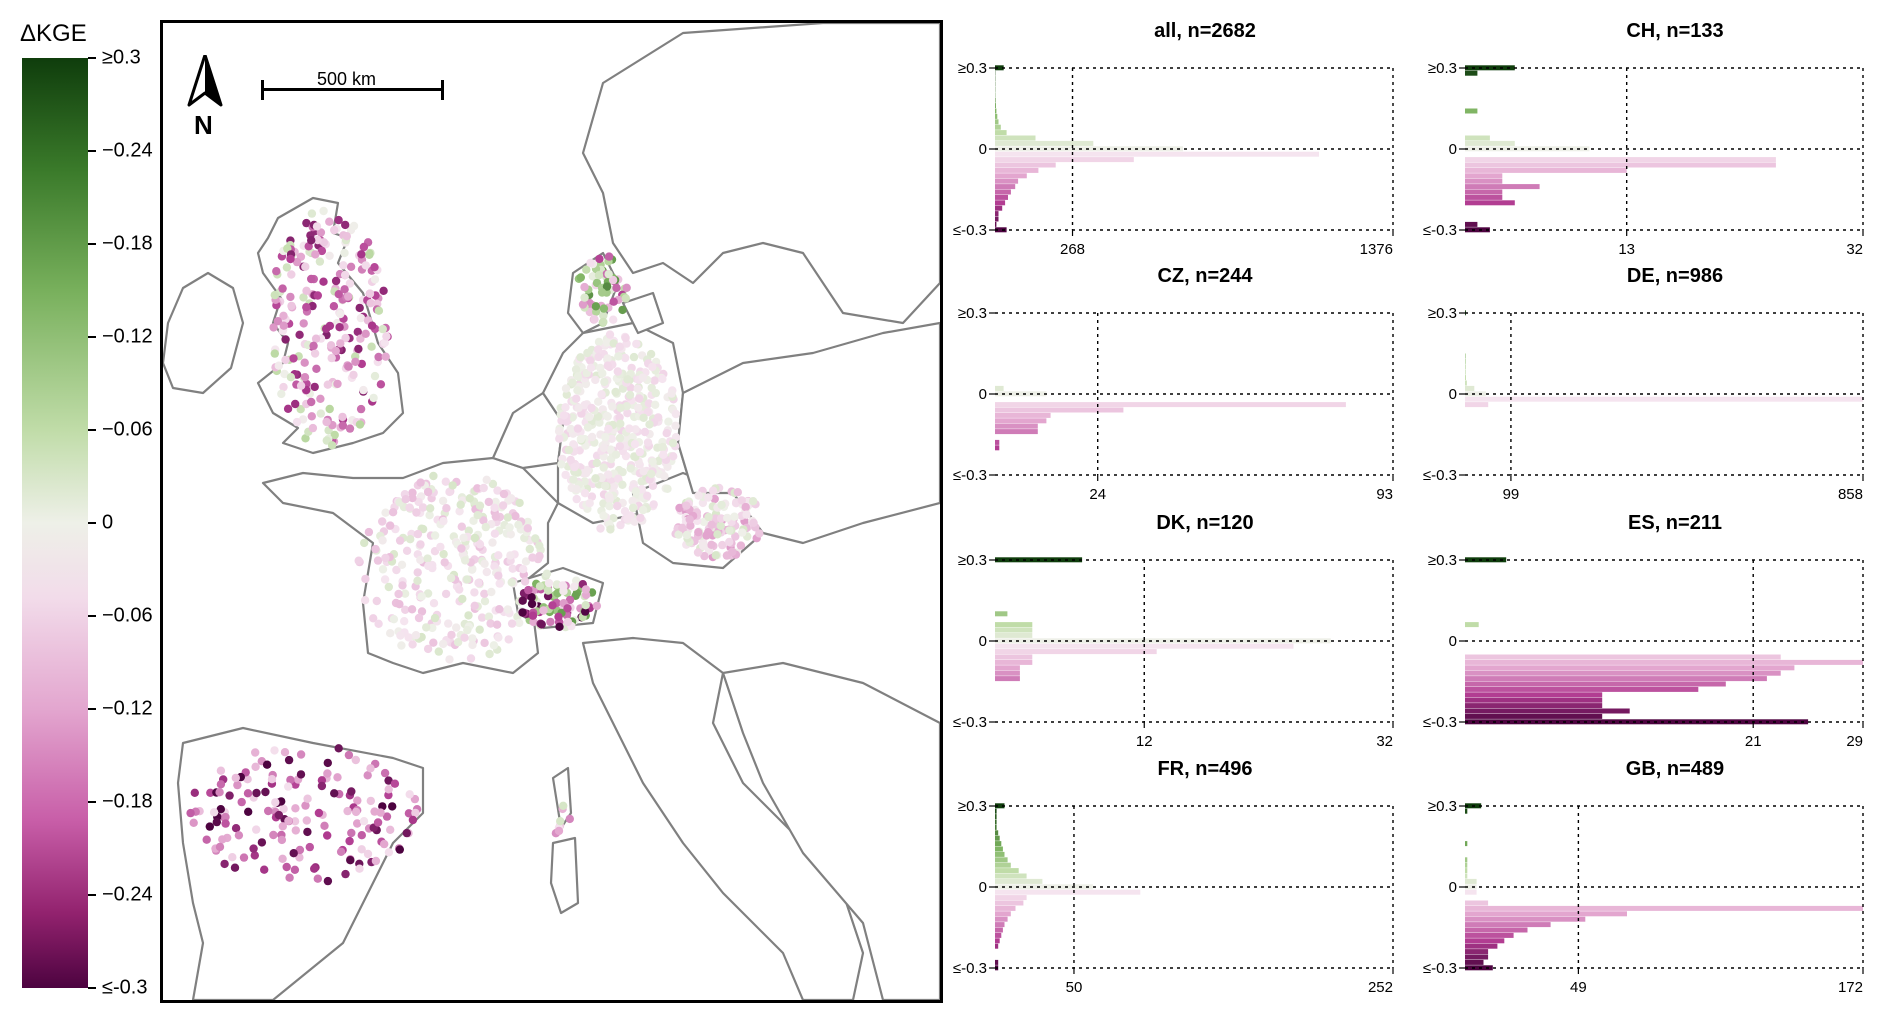 The height and width of the screenshot is (1023, 1892). What do you see at coordinates (1675, 31) in the screenshot?
I see `histogram-title: CH, n=133` at bounding box center [1675, 31].